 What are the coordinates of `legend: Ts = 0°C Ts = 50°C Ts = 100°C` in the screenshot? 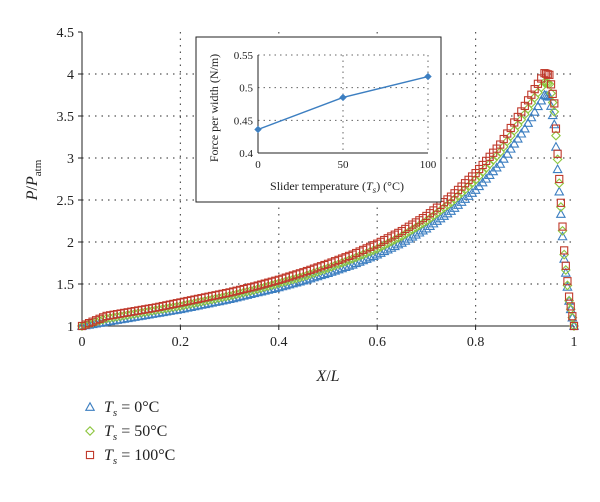 It's located at (129, 433).